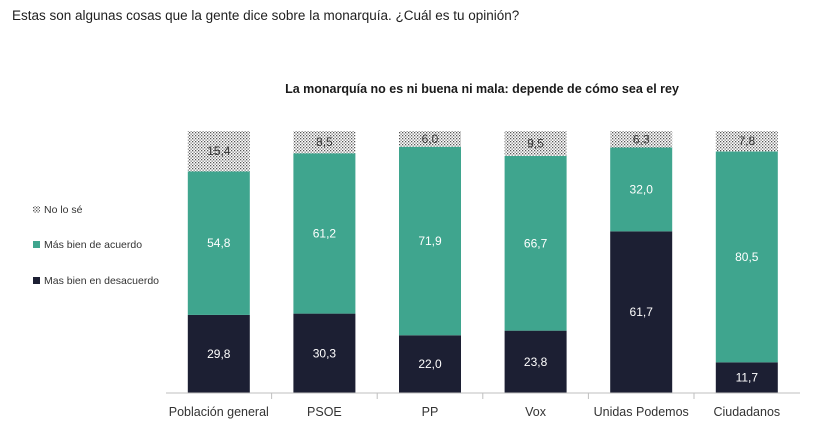  What do you see at coordinates (536, 412) in the screenshot?
I see `x-label-vox: Vox` at bounding box center [536, 412].